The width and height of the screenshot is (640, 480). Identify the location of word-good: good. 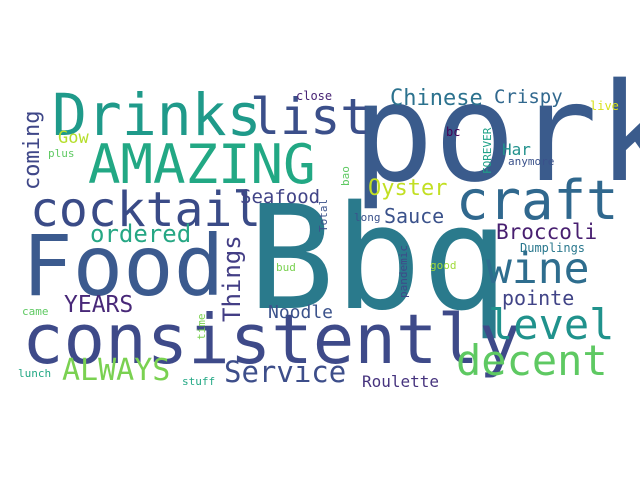
(443, 265).